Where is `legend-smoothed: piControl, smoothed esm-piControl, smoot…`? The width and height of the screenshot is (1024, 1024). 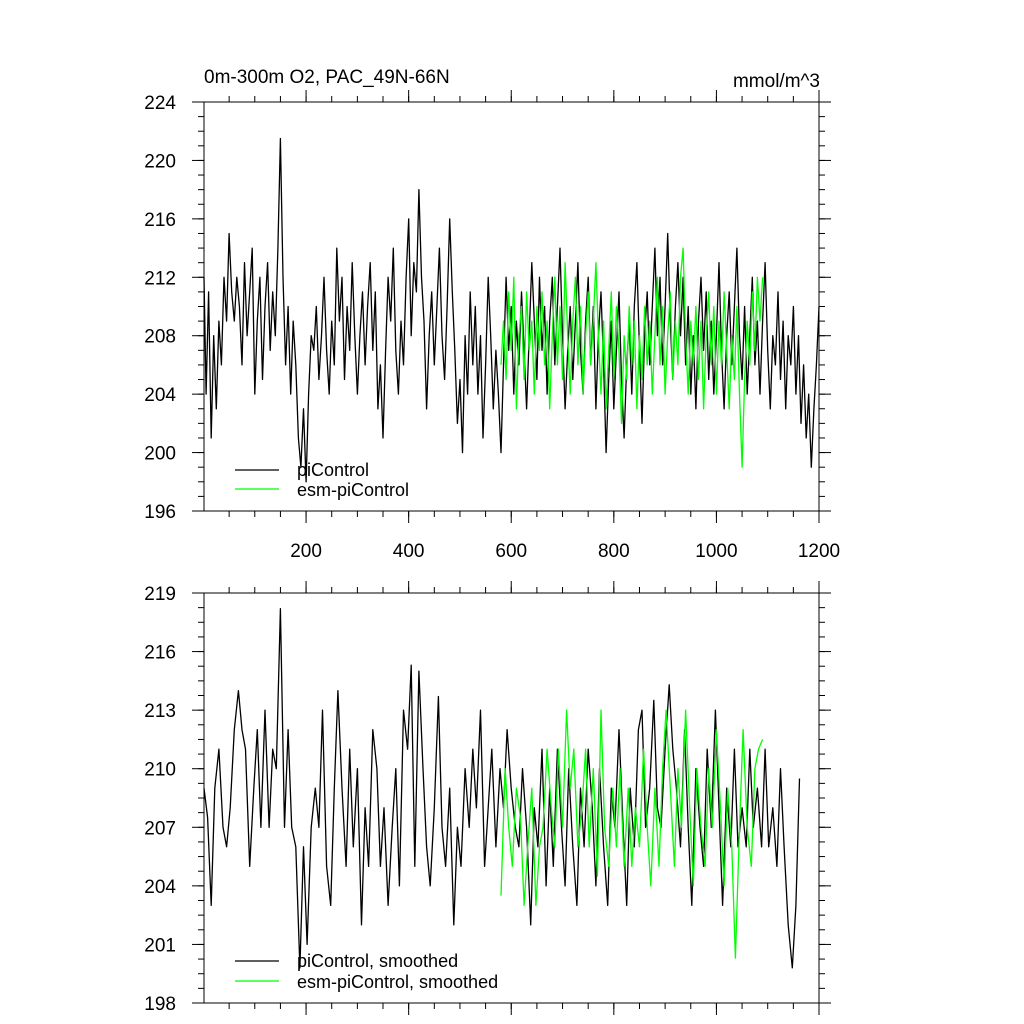
legend-smoothed: piControl, smoothed esm-piControl, smoot… is located at coordinates (366, 971).